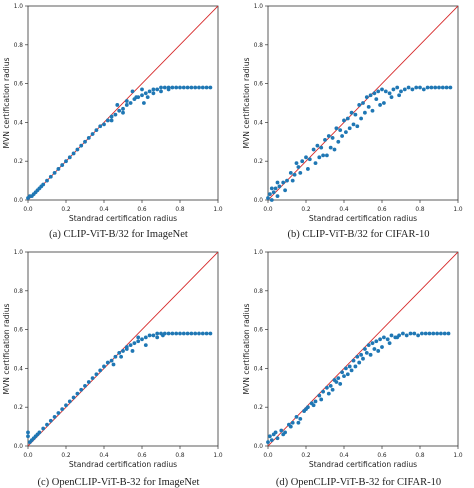  I want to click on x-tick-label: 1.0, so click(458, 456).